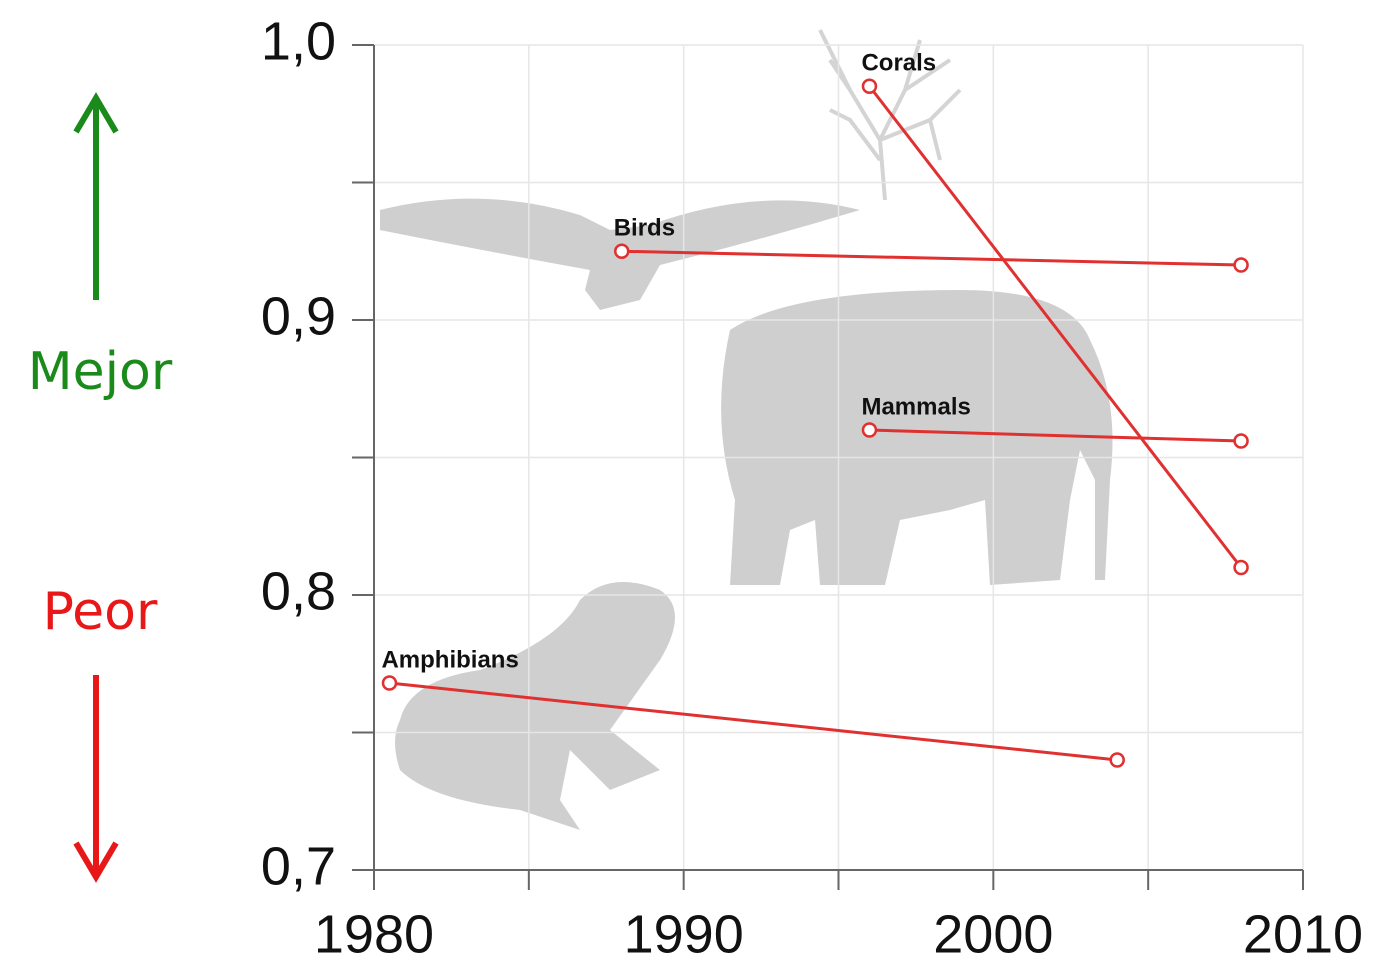 The image size is (1383, 966). Describe the element at coordinates (890, 115) in the screenshot. I see `coral-silhouette` at that location.